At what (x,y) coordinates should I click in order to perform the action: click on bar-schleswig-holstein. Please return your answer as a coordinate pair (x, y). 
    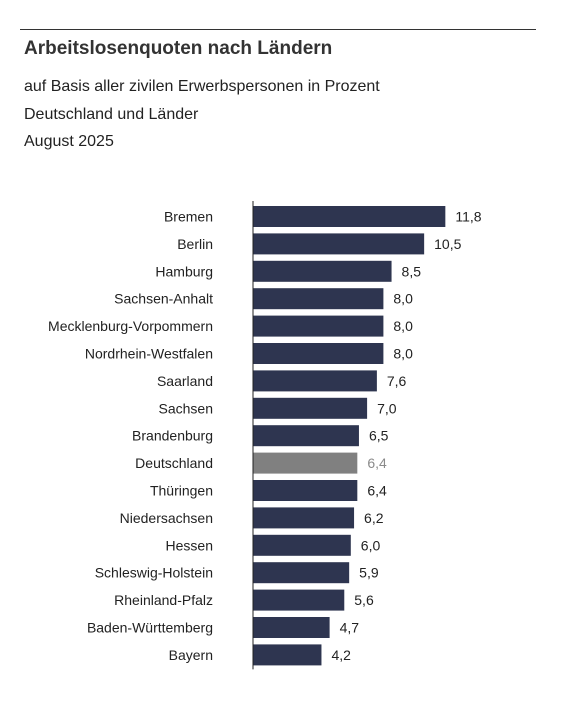
    Looking at the image, I should click on (301, 573).